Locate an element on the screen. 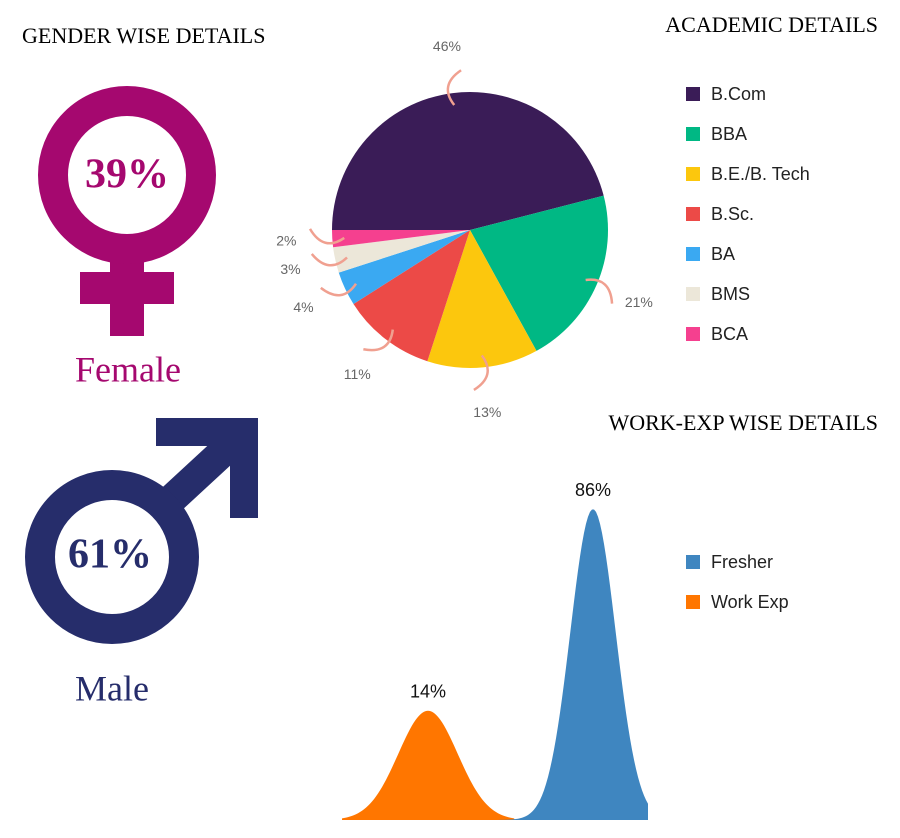 The width and height of the screenshot is (900, 838). female-value: 39% is located at coordinates (127, 175).